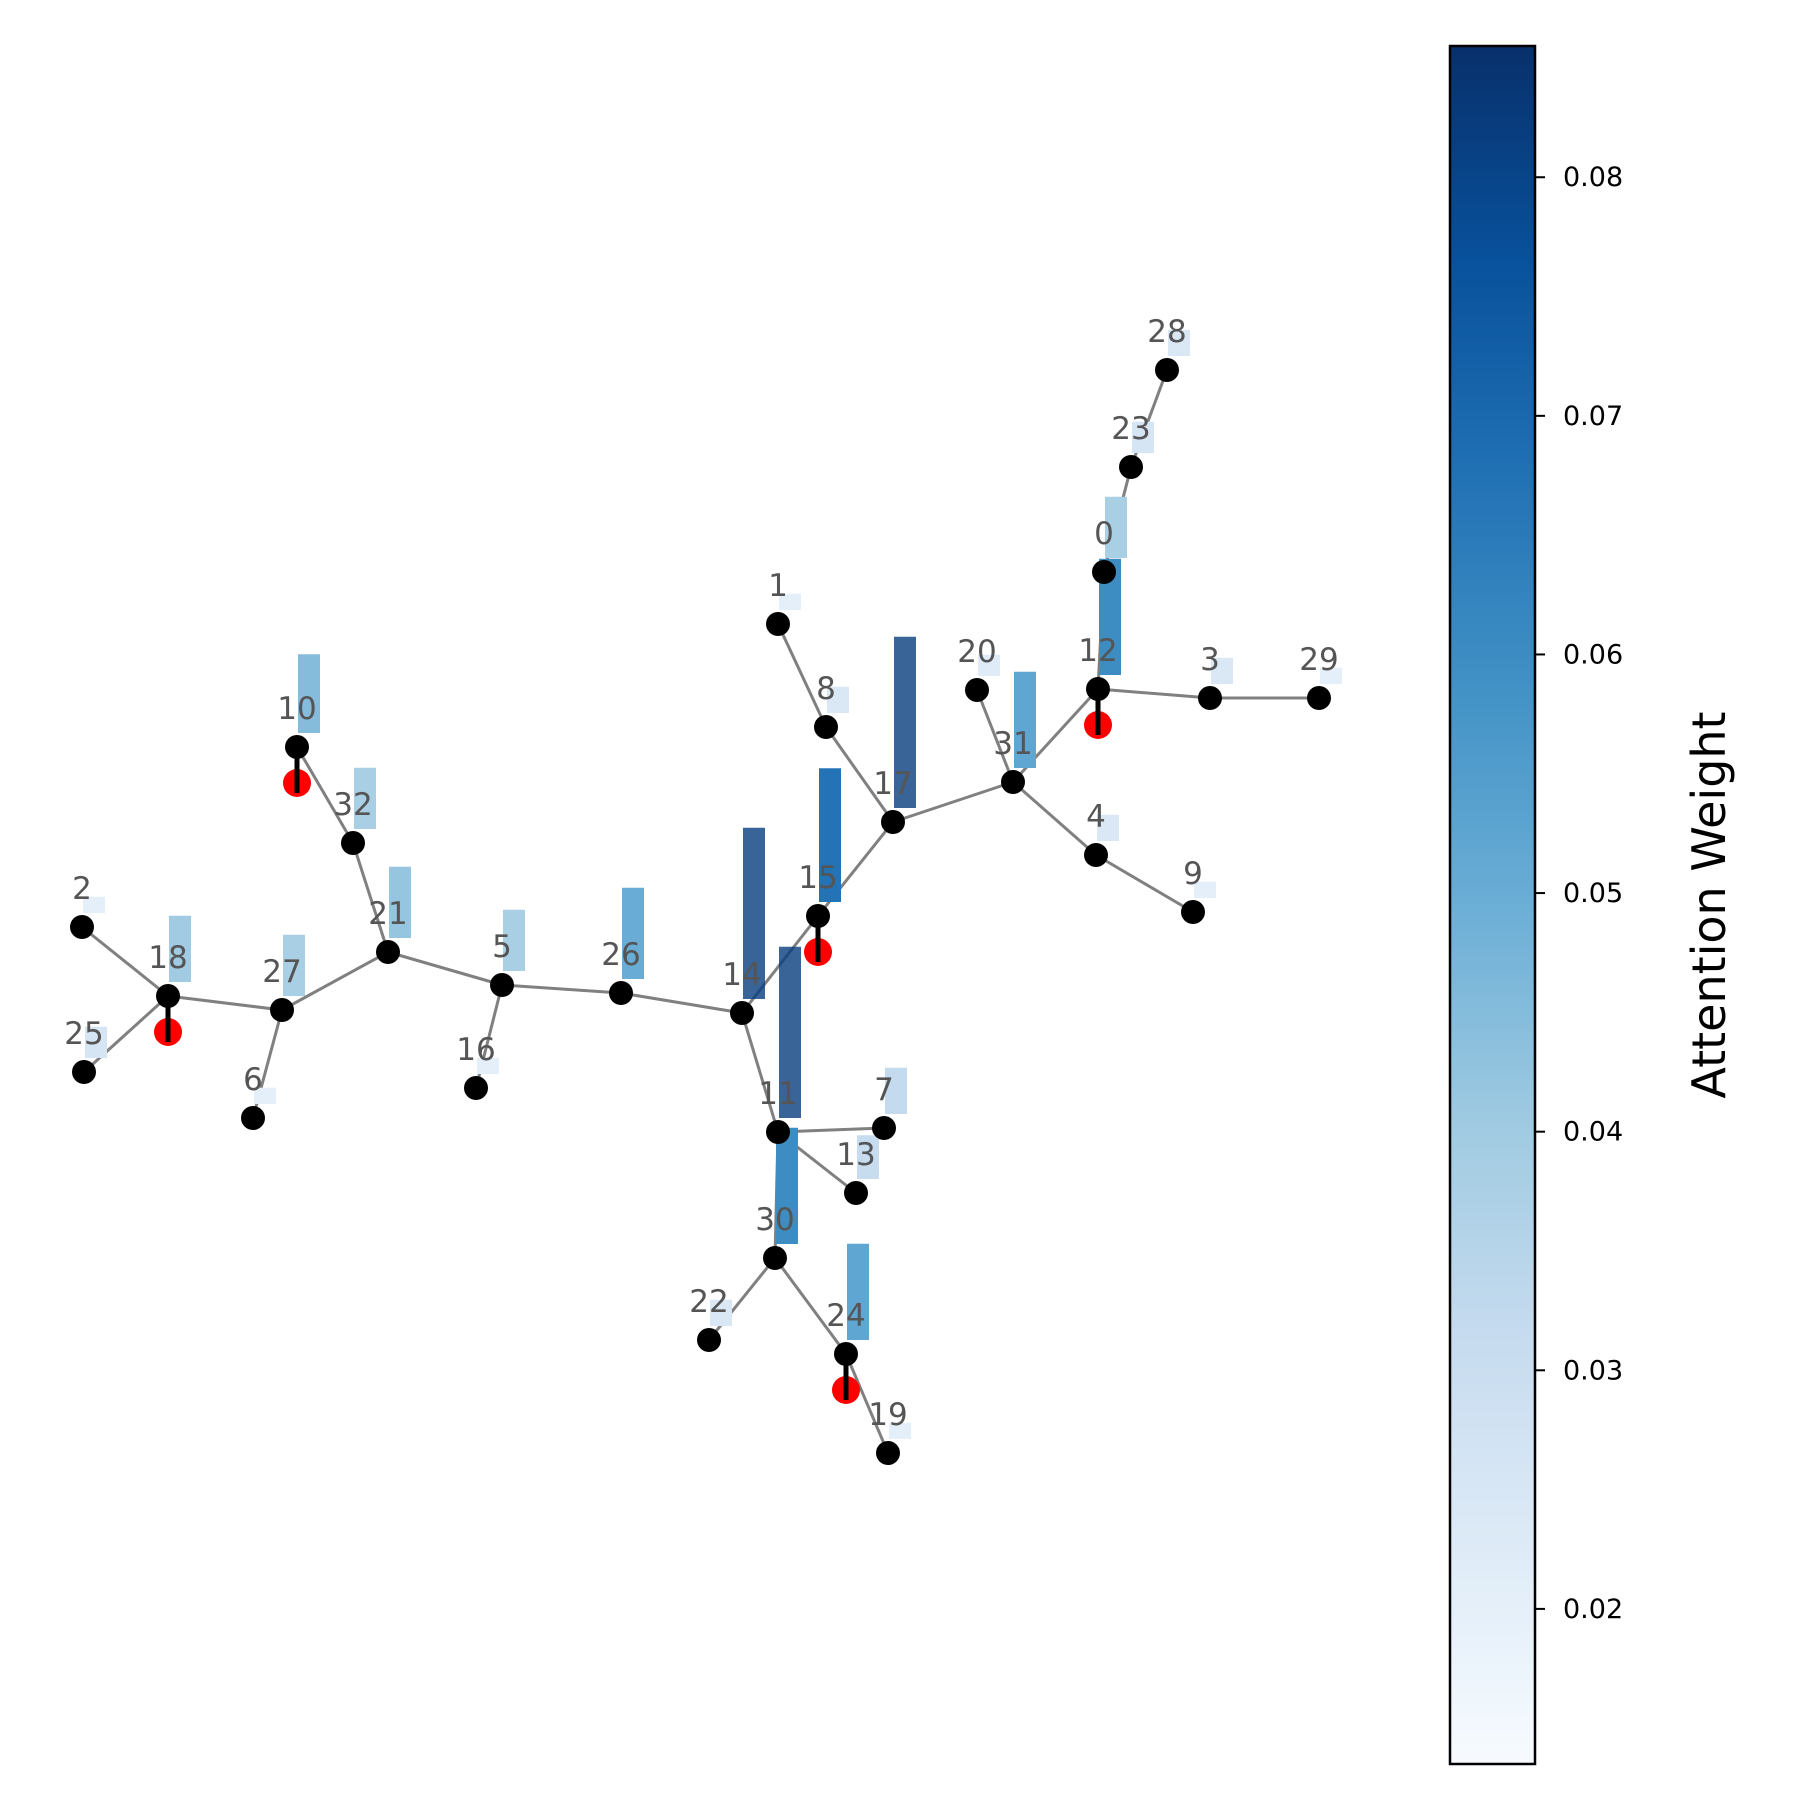 This screenshot has height=1800, width=1800. Describe the element at coordinates (774, 1220) in the screenshot. I see `node-label-30: 30` at that location.